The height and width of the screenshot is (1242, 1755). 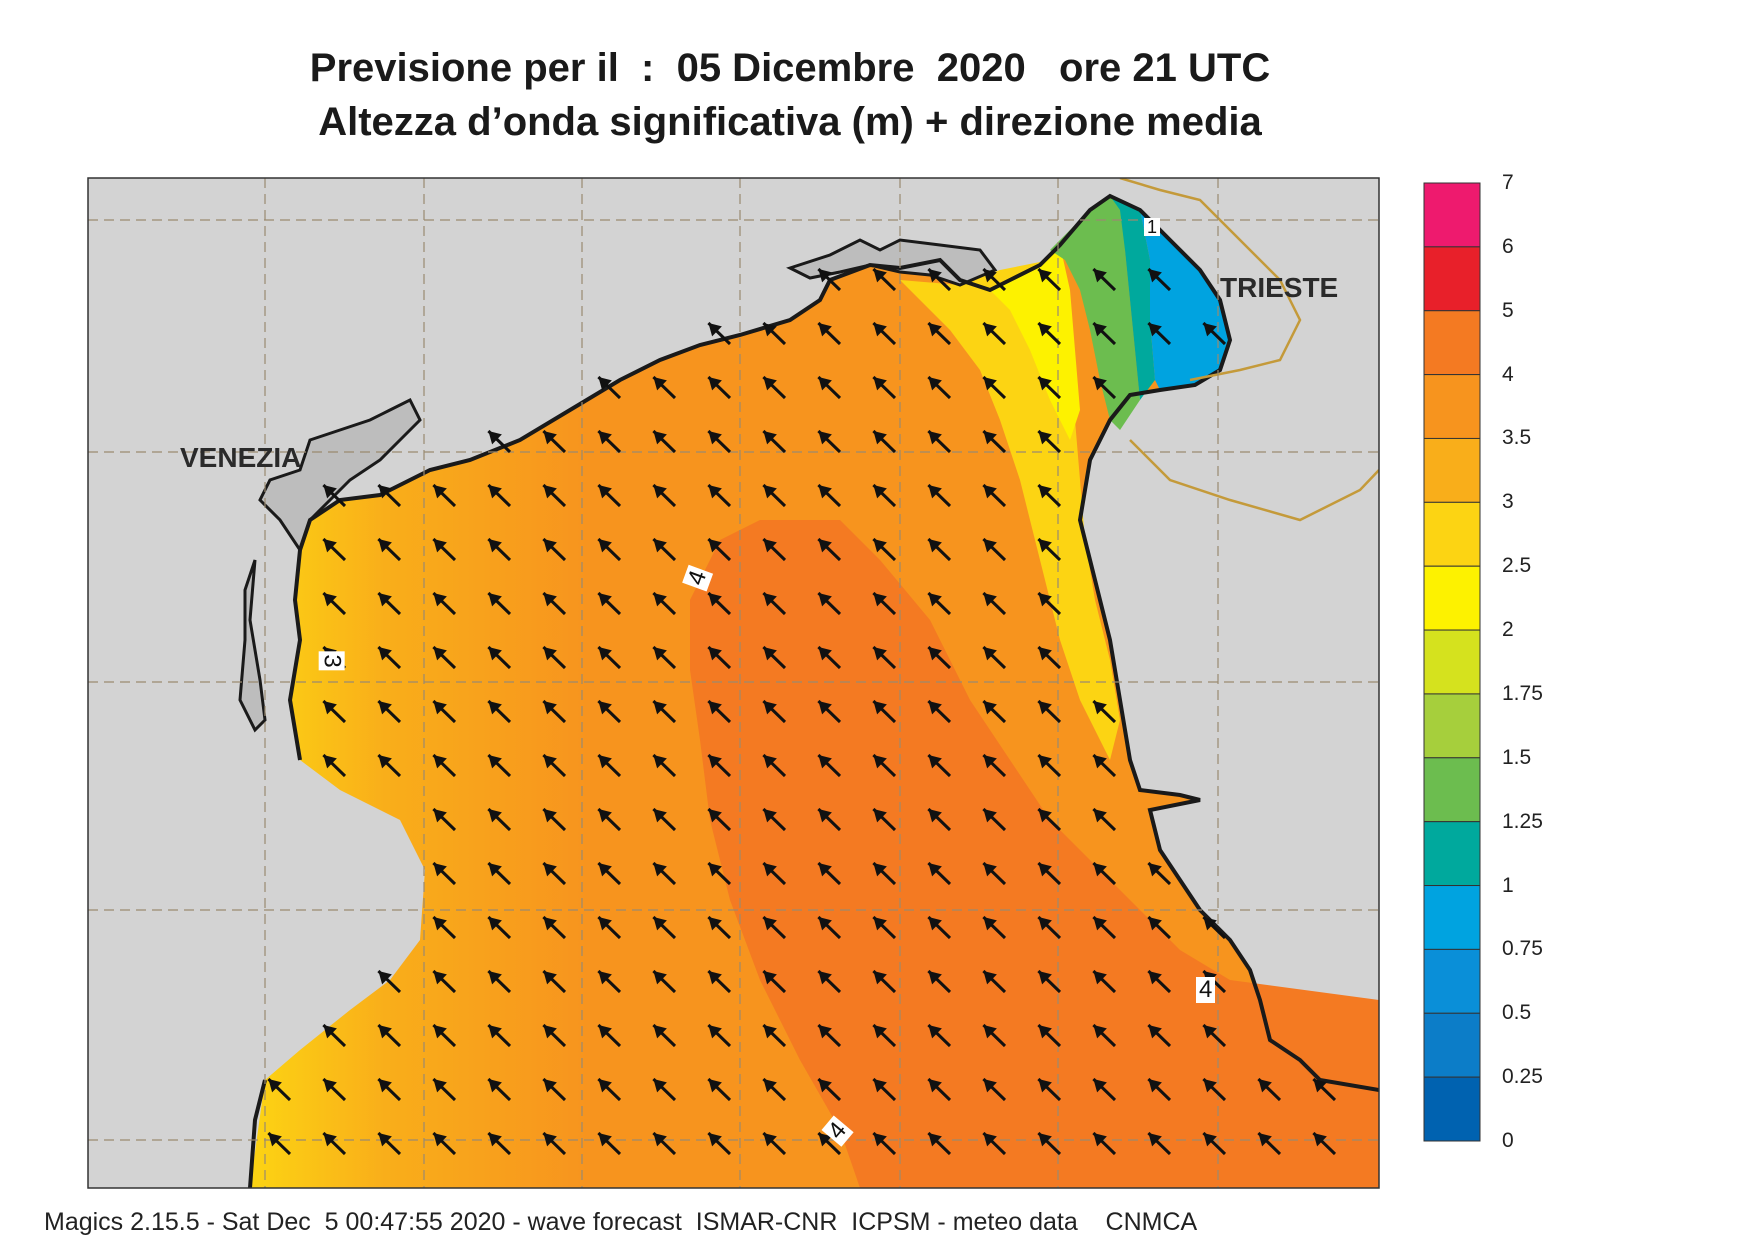 I want to click on wave-zone-1m, so click(x=1132, y=298).